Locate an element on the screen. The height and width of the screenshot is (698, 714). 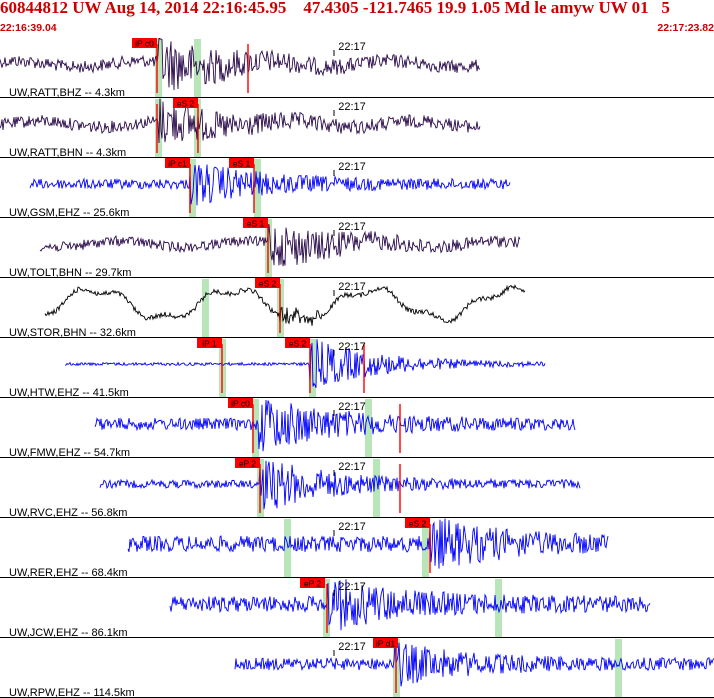
pick-label: iP 1 is located at coordinates (209, 344).